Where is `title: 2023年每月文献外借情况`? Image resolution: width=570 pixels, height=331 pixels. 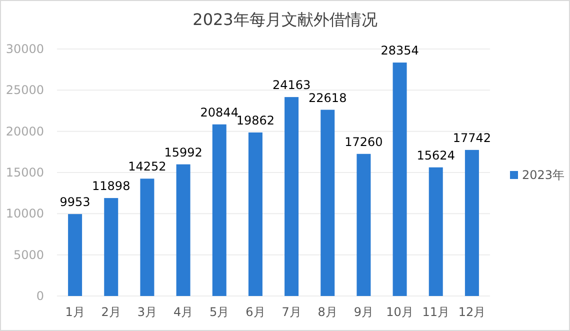 title: 2023年每月文献外借情况 is located at coordinates (285, 19).